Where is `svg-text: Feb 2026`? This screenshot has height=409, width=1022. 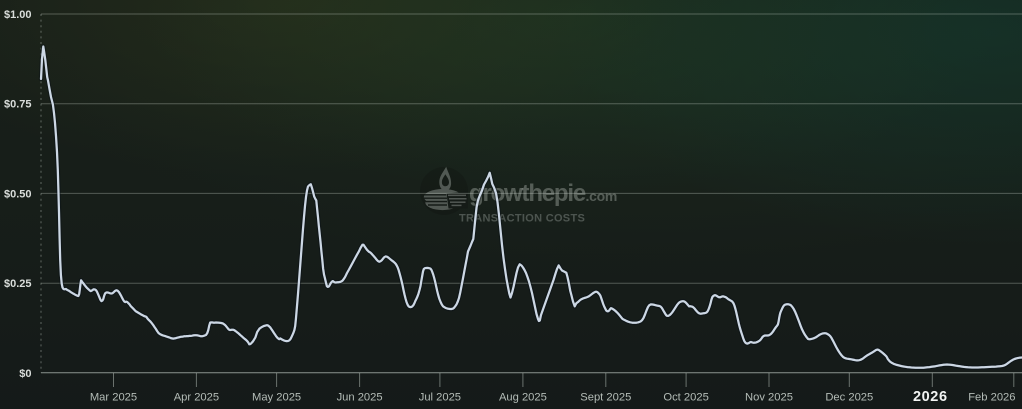
svg-text: Feb 2026 is located at coordinates (991, 398).